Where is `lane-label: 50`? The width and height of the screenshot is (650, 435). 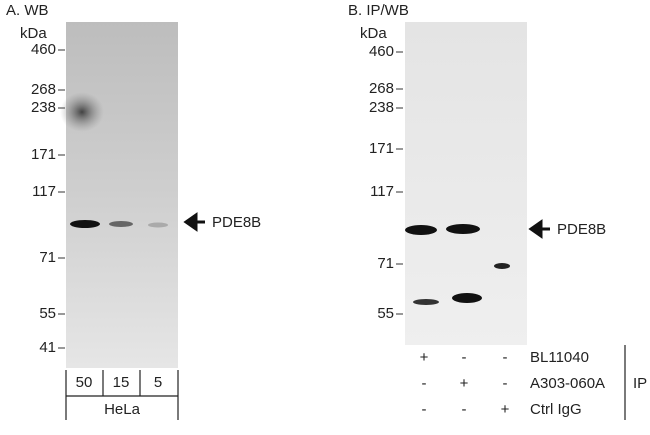
lane-label: 50 is located at coordinates (84, 382).